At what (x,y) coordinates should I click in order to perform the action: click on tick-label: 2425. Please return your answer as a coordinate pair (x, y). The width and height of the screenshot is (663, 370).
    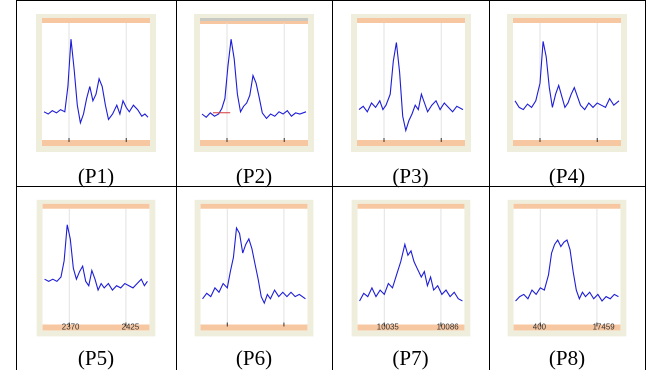
    Looking at the image, I should click on (131, 326).